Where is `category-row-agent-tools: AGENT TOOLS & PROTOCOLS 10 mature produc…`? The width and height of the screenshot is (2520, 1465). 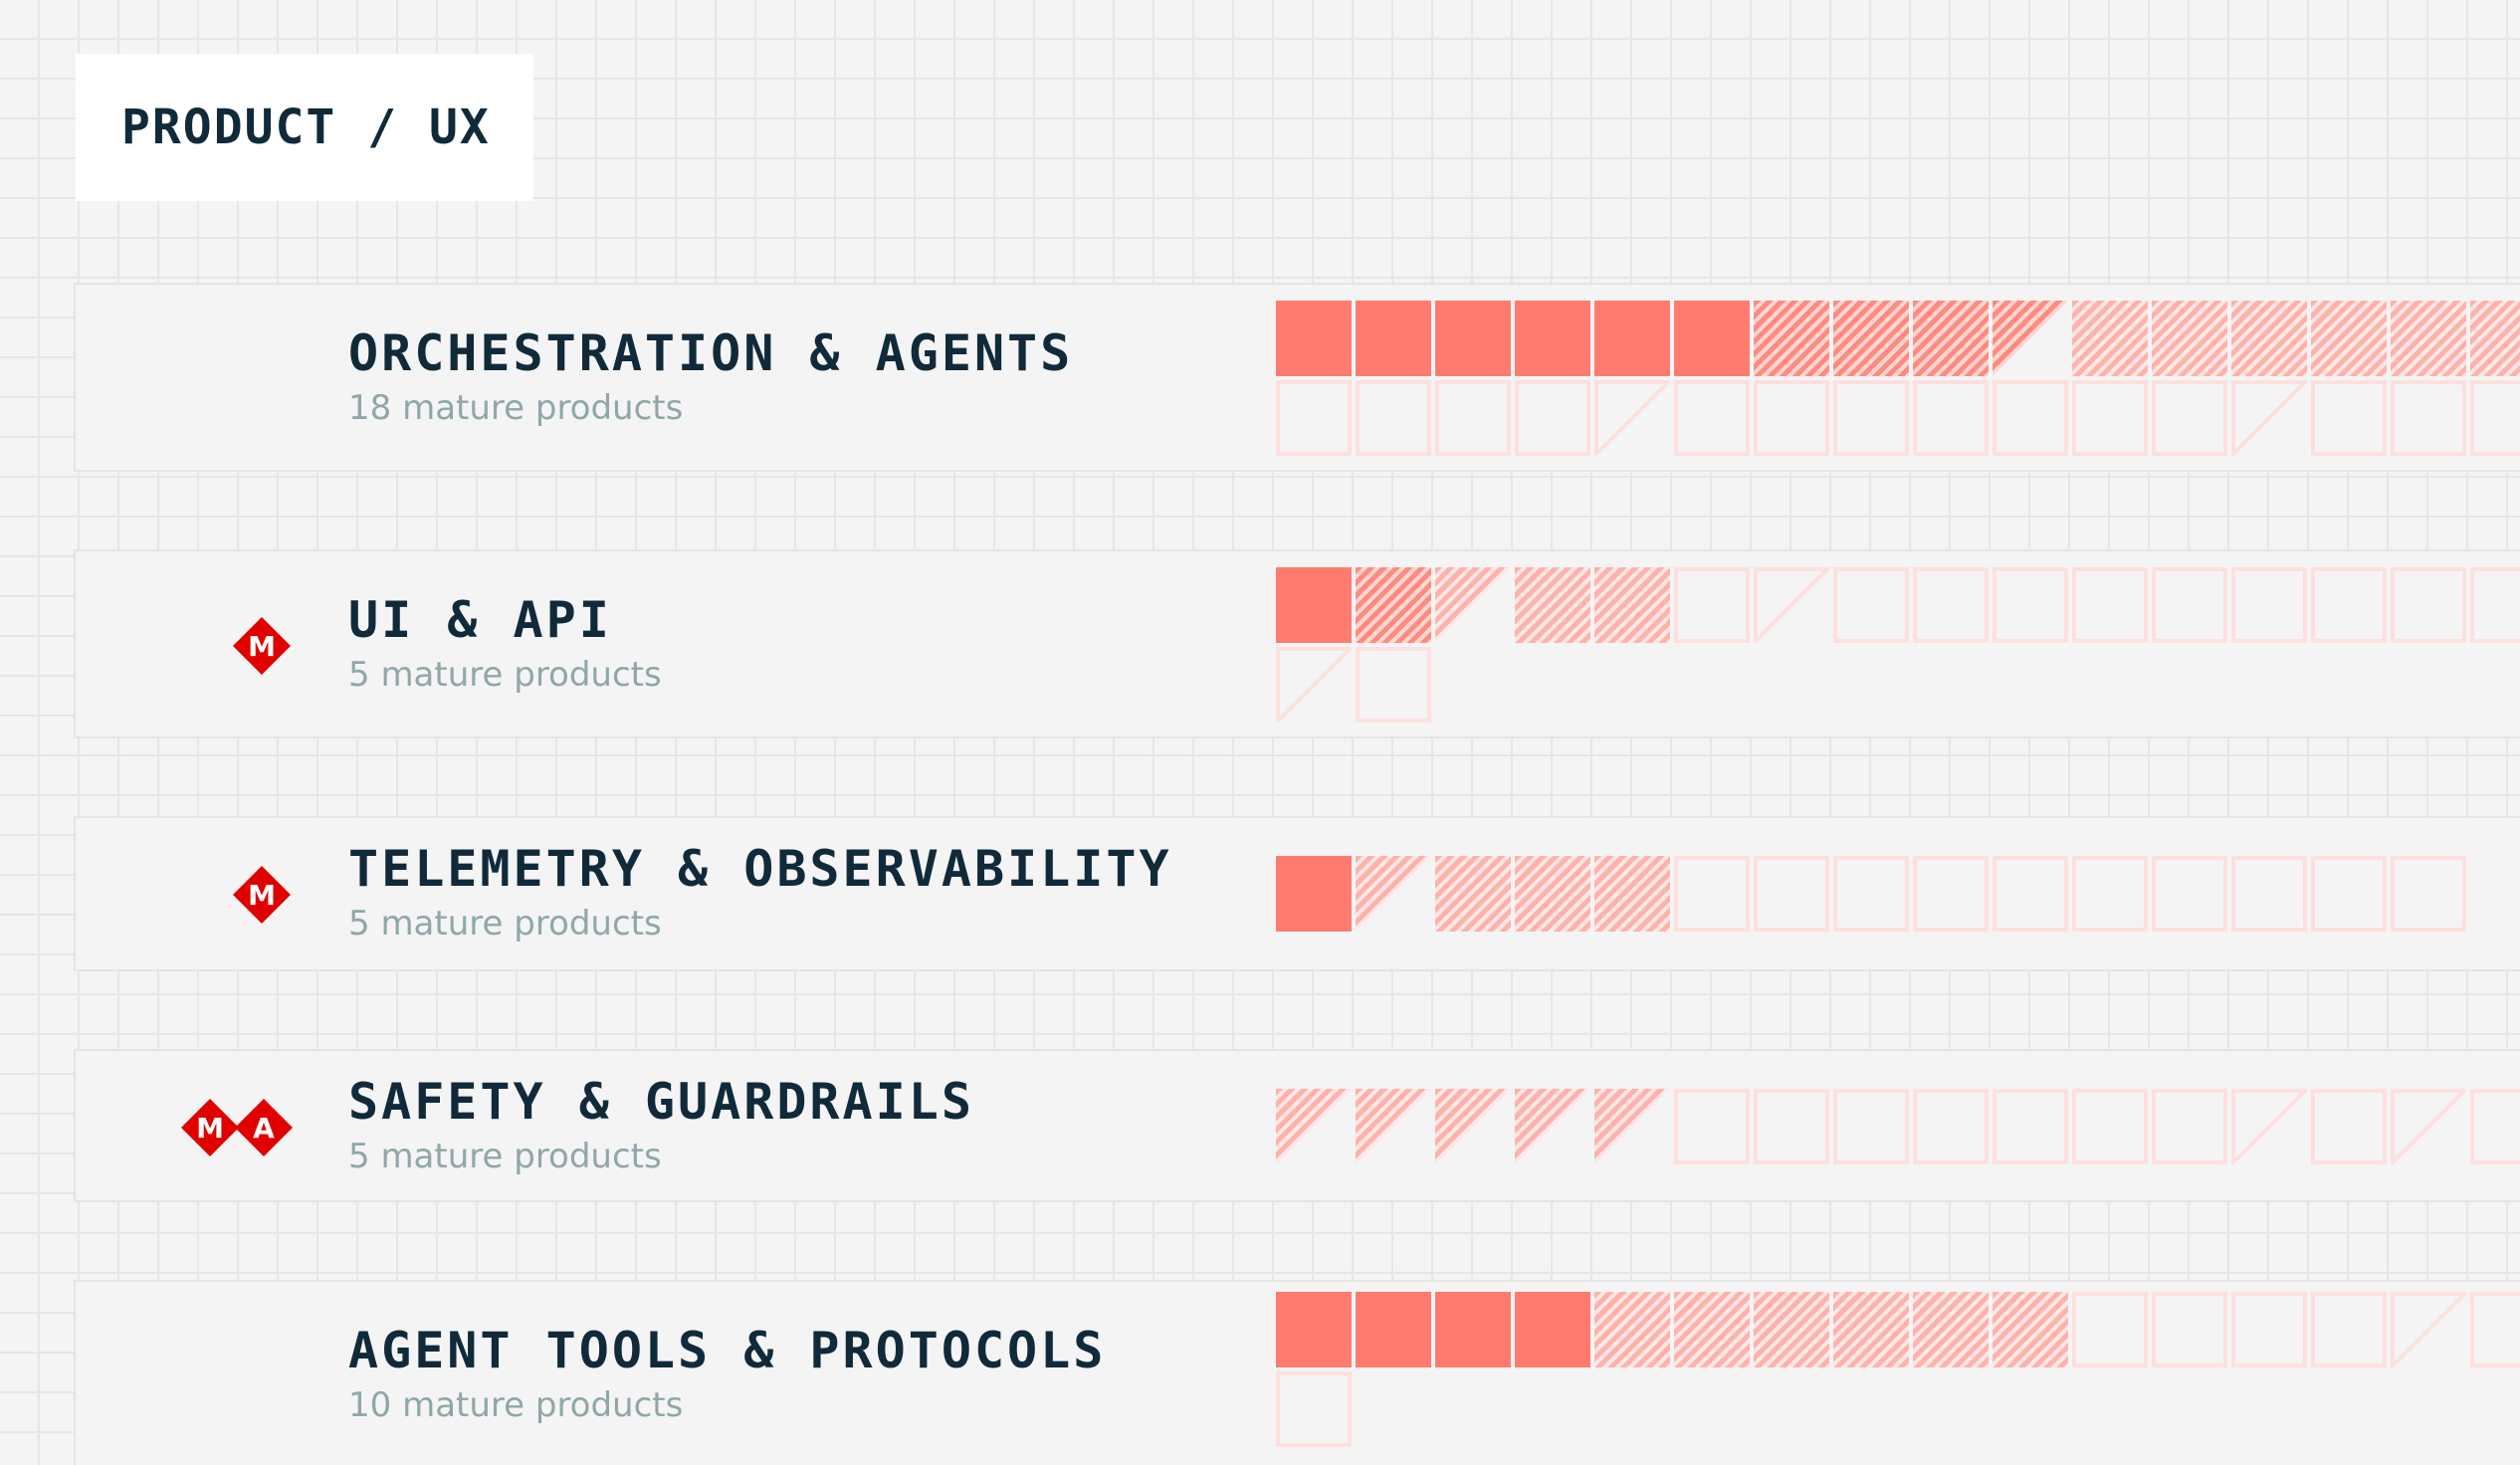 category-row-agent-tools: AGENT TOOLS & PROTOCOLS 10 mature produc… is located at coordinates (1297, 1372).